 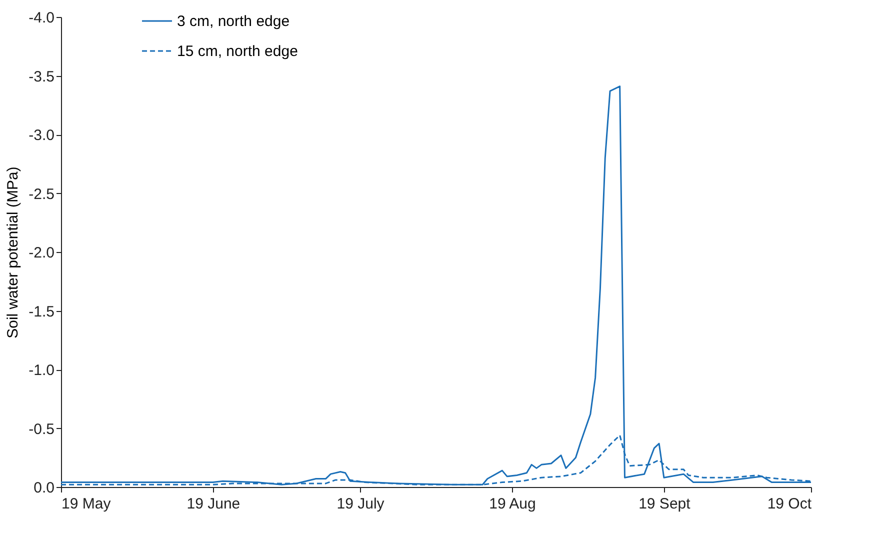 What do you see at coordinates (789, 504) in the screenshot?
I see `x-tick-label: 19 Oct` at bounding box center [789, 504].